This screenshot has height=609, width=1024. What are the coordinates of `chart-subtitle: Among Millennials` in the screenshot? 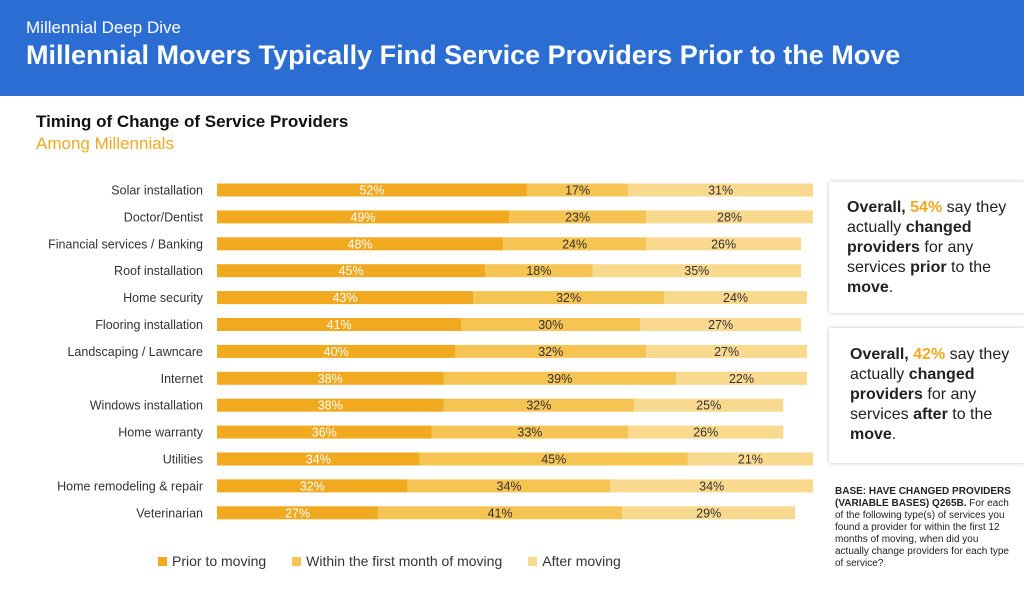 It's located at (105, 143).